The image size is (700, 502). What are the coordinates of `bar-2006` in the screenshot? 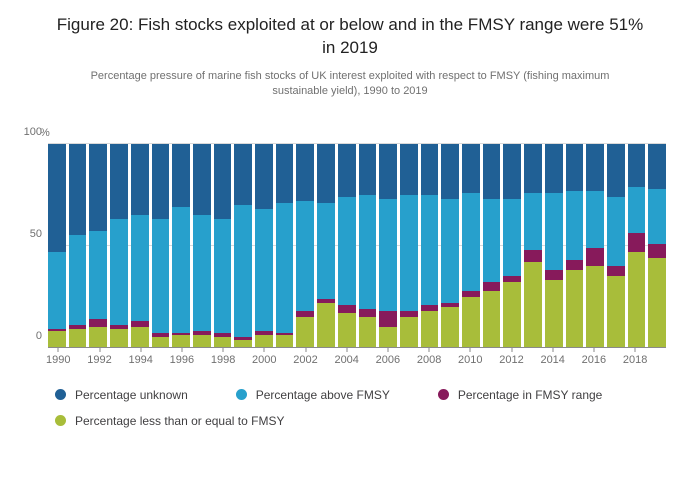 It's located at (388, 245).